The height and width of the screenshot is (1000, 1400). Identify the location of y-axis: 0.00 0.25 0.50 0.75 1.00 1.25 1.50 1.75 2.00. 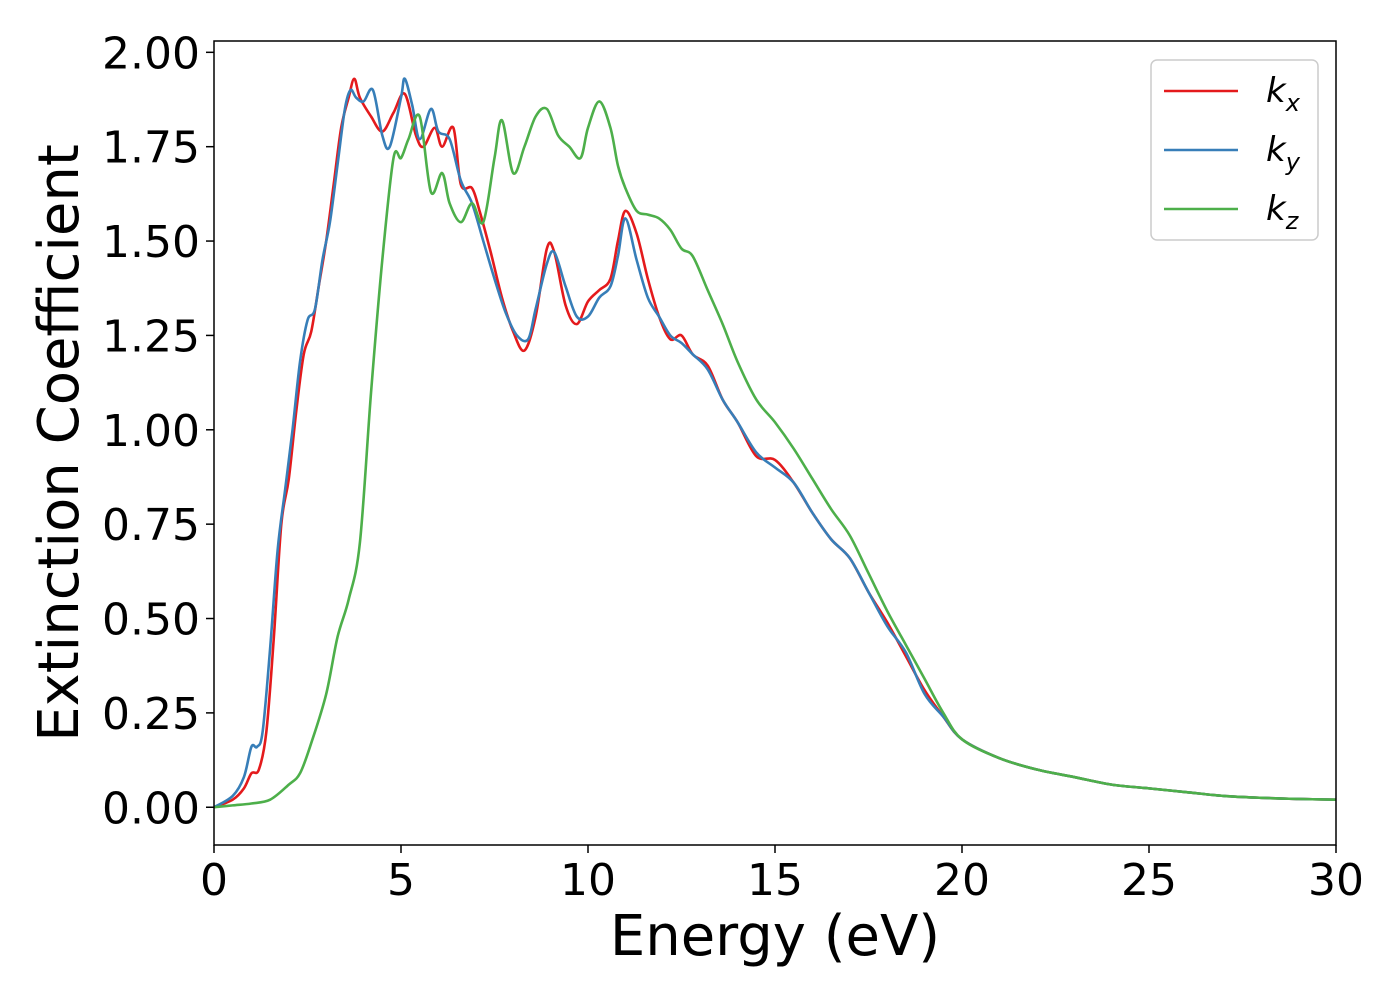
(158, 431).